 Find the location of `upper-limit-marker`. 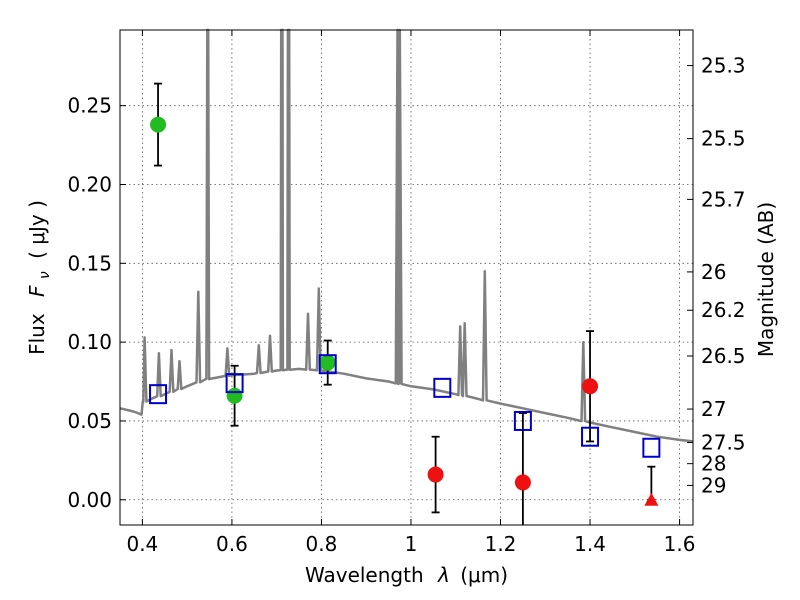

upper-limit-marker is located at coordinates (651, 499).